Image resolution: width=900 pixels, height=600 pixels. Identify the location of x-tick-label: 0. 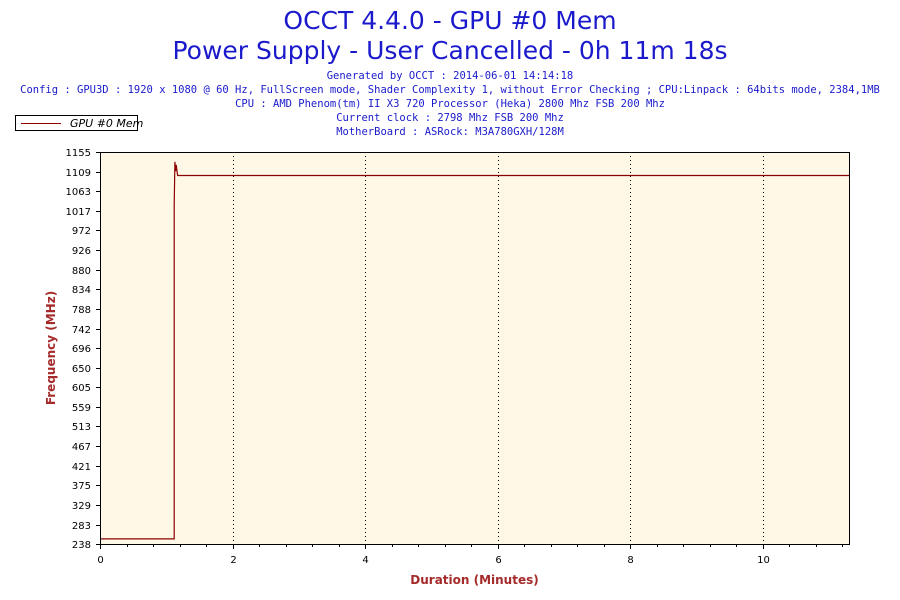
(100, 560).